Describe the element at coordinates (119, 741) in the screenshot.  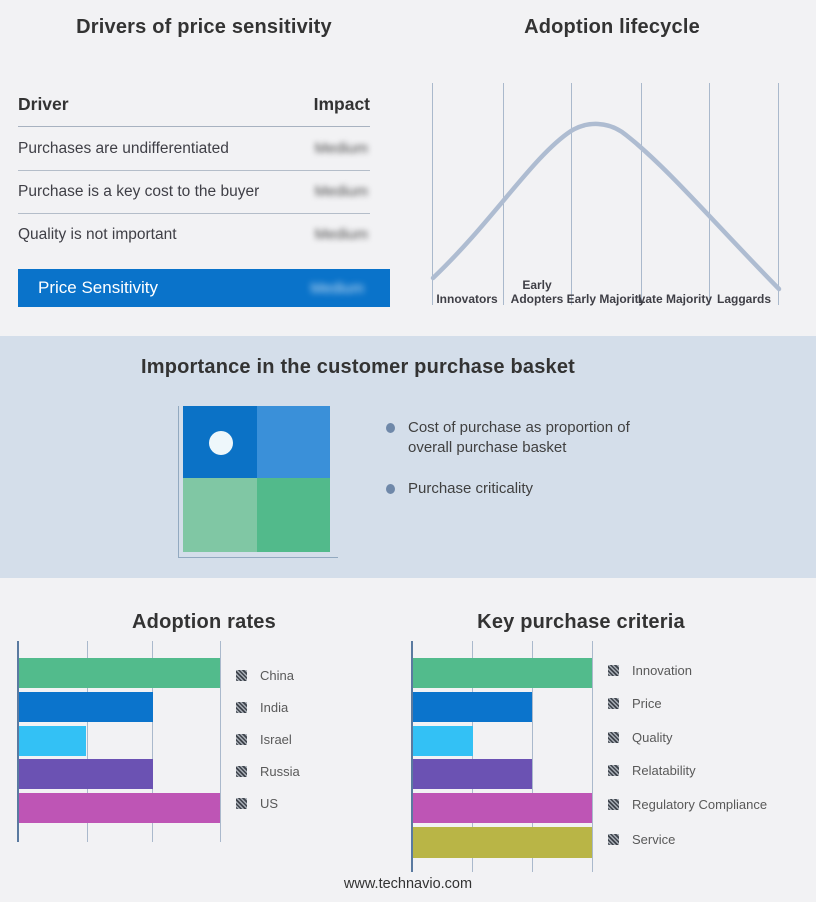
I see `bar-israel` at that location.